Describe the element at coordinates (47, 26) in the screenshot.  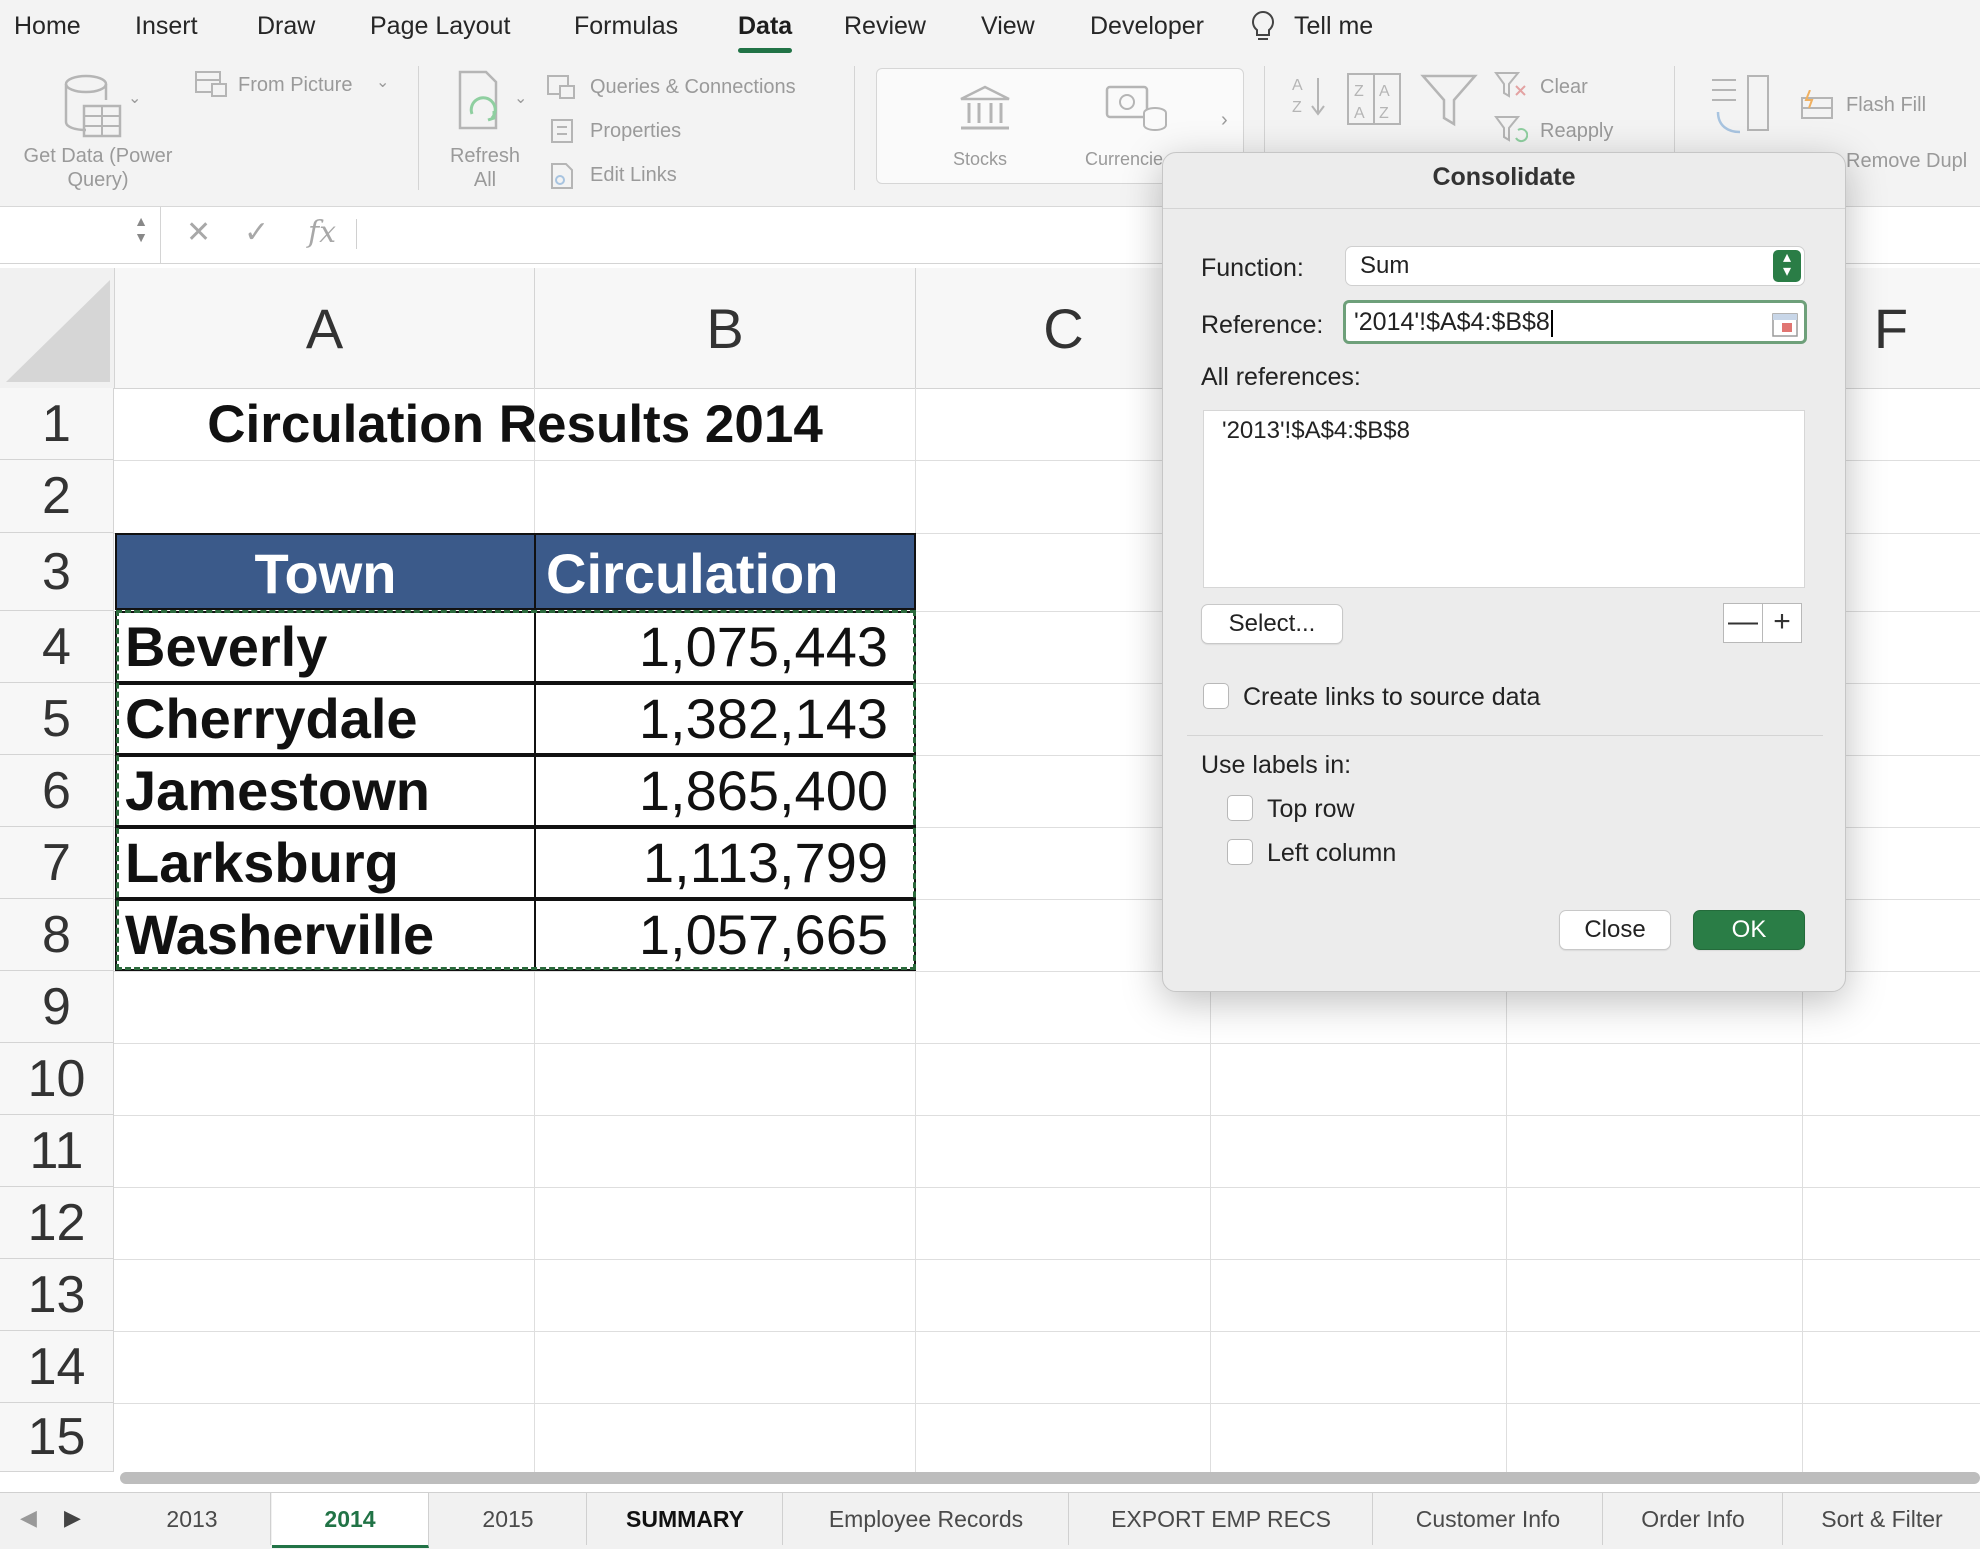
I see `tab-home: Home` at that location.